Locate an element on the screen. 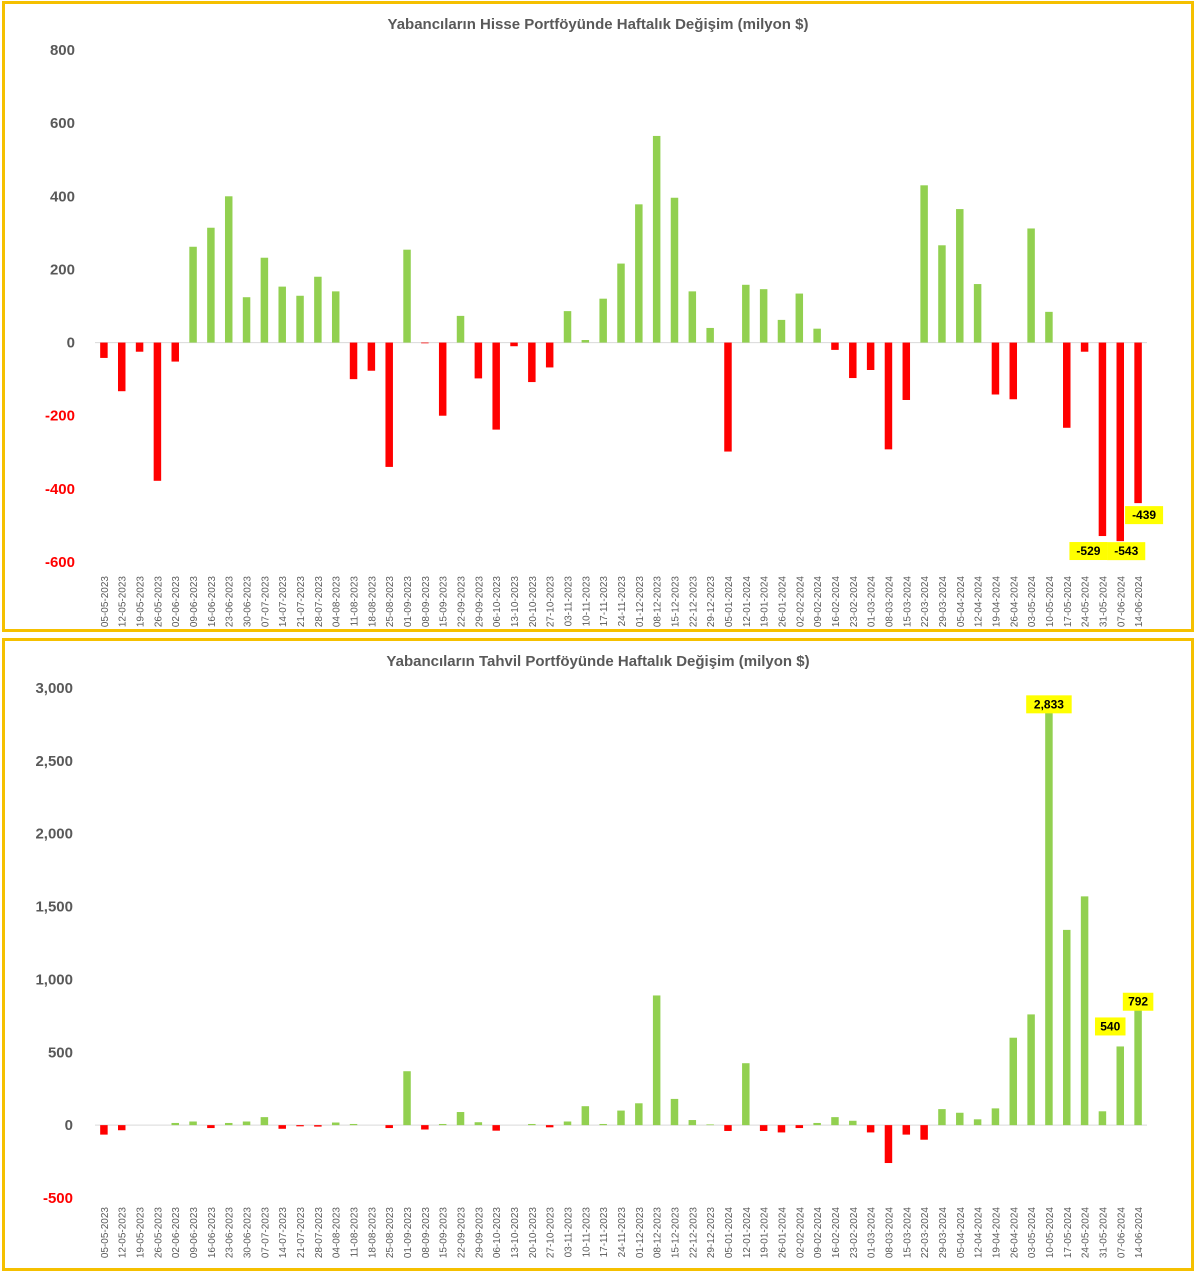  y-tick-label: -600 is located at coordinates (60, 562).